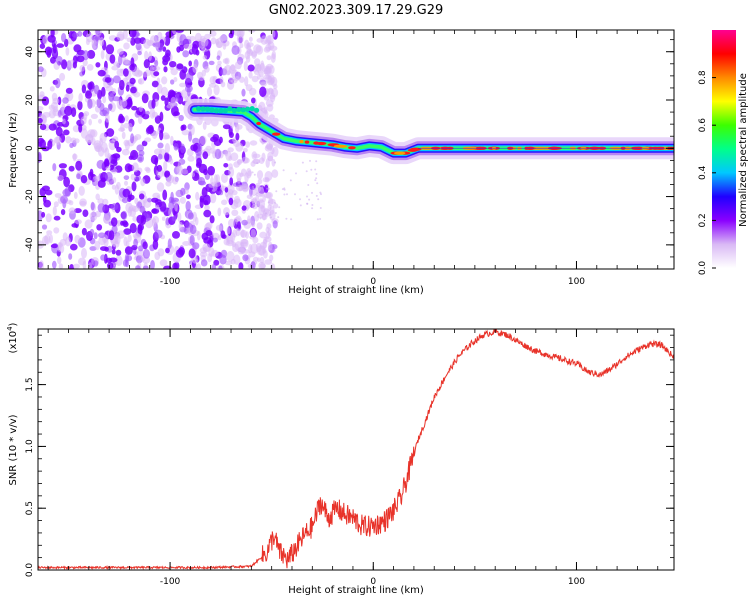 The image size is (750, 604). I want to click on spectrogram-ytick-label: -20, so click(30, 196).